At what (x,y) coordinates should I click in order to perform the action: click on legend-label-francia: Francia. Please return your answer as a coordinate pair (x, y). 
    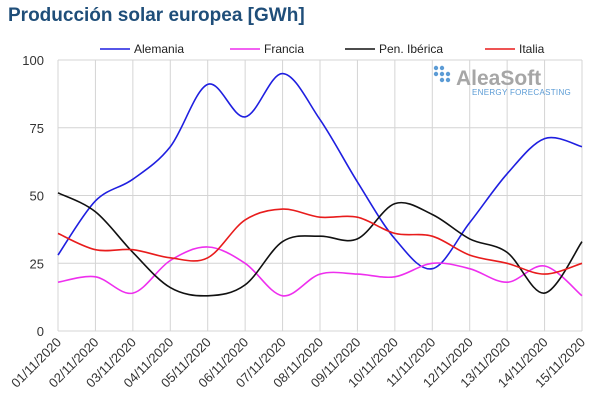
    Looking at the image, I should click on (284, 49).